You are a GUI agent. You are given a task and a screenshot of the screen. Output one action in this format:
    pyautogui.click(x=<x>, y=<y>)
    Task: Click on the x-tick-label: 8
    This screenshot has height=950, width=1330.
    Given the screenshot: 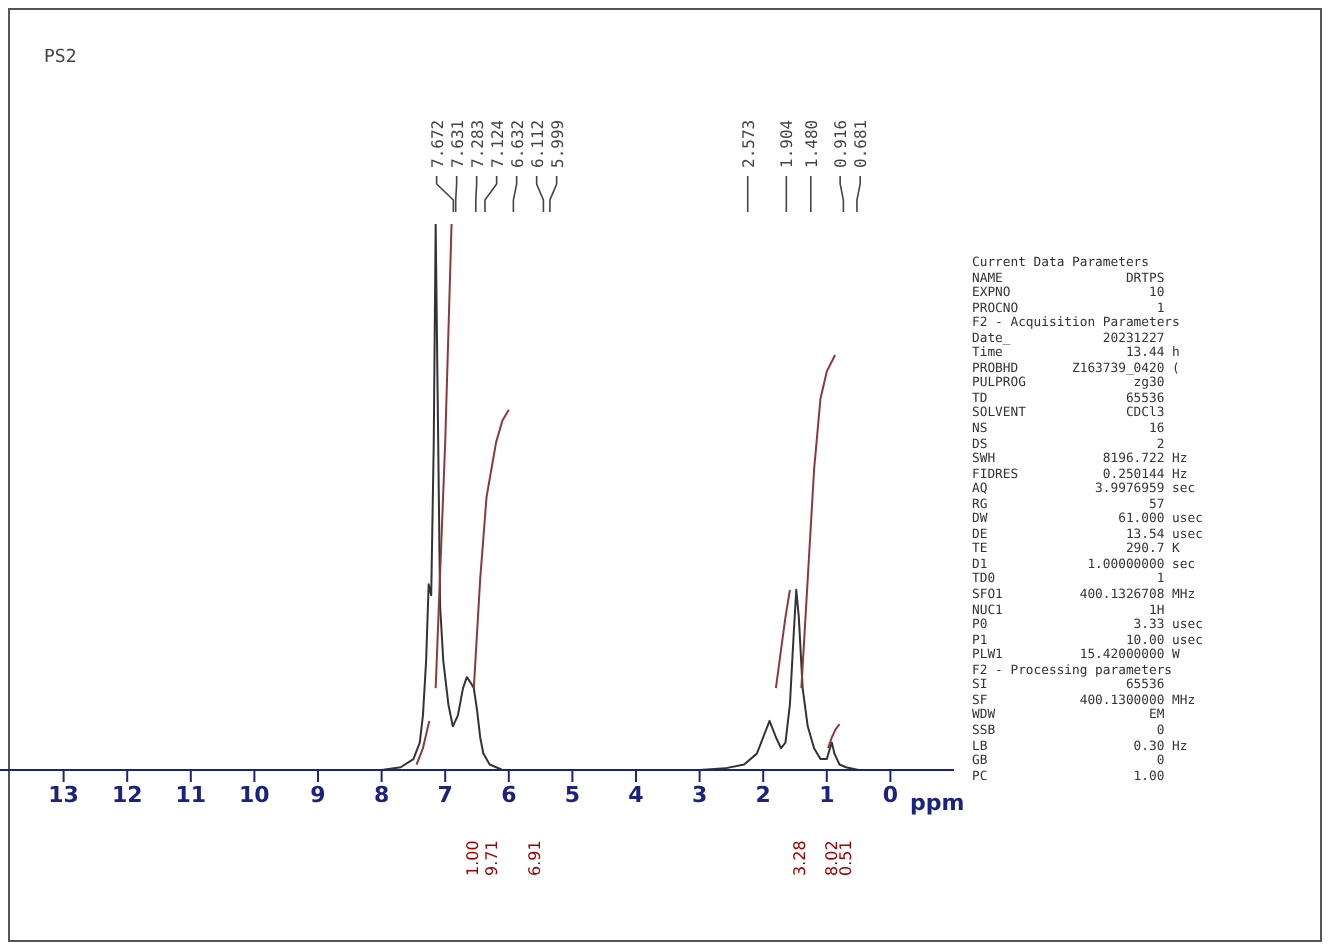 What is the action you would take?
    pyautogui.click(x=381, y=794)
    